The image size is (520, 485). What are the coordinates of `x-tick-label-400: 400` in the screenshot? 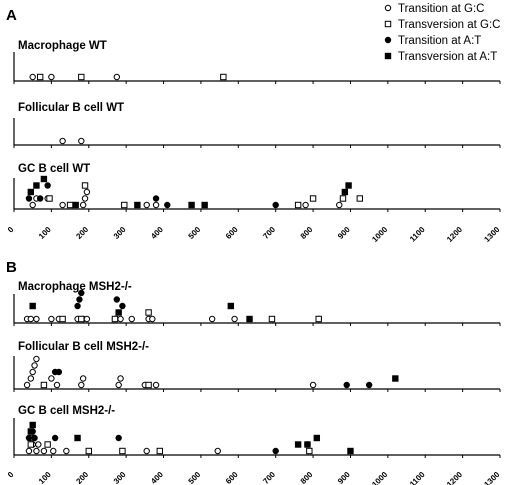 It's located at (157, 233).